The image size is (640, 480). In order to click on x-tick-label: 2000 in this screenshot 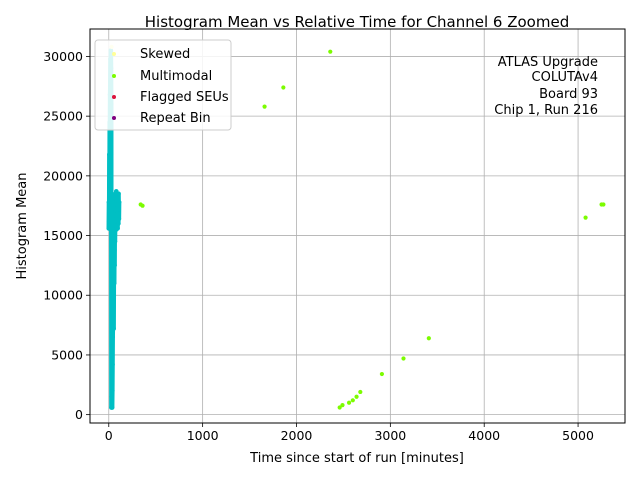, I will do `click(297, 435)`.